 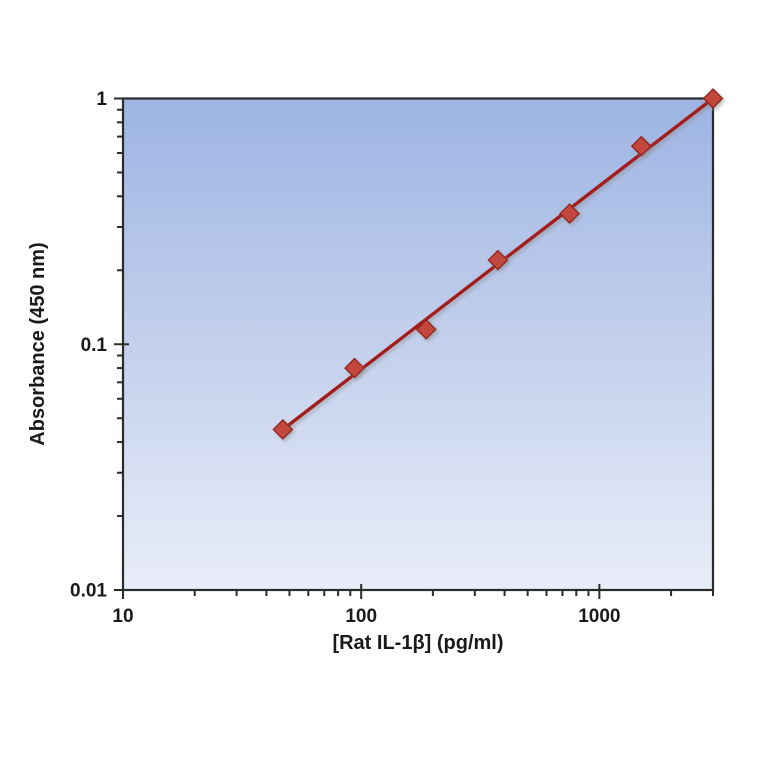 What do you see at coordinates (94, 345) in the screenshot?
I see `y-tick-label: 0.1` at bounding box center [94, 345].